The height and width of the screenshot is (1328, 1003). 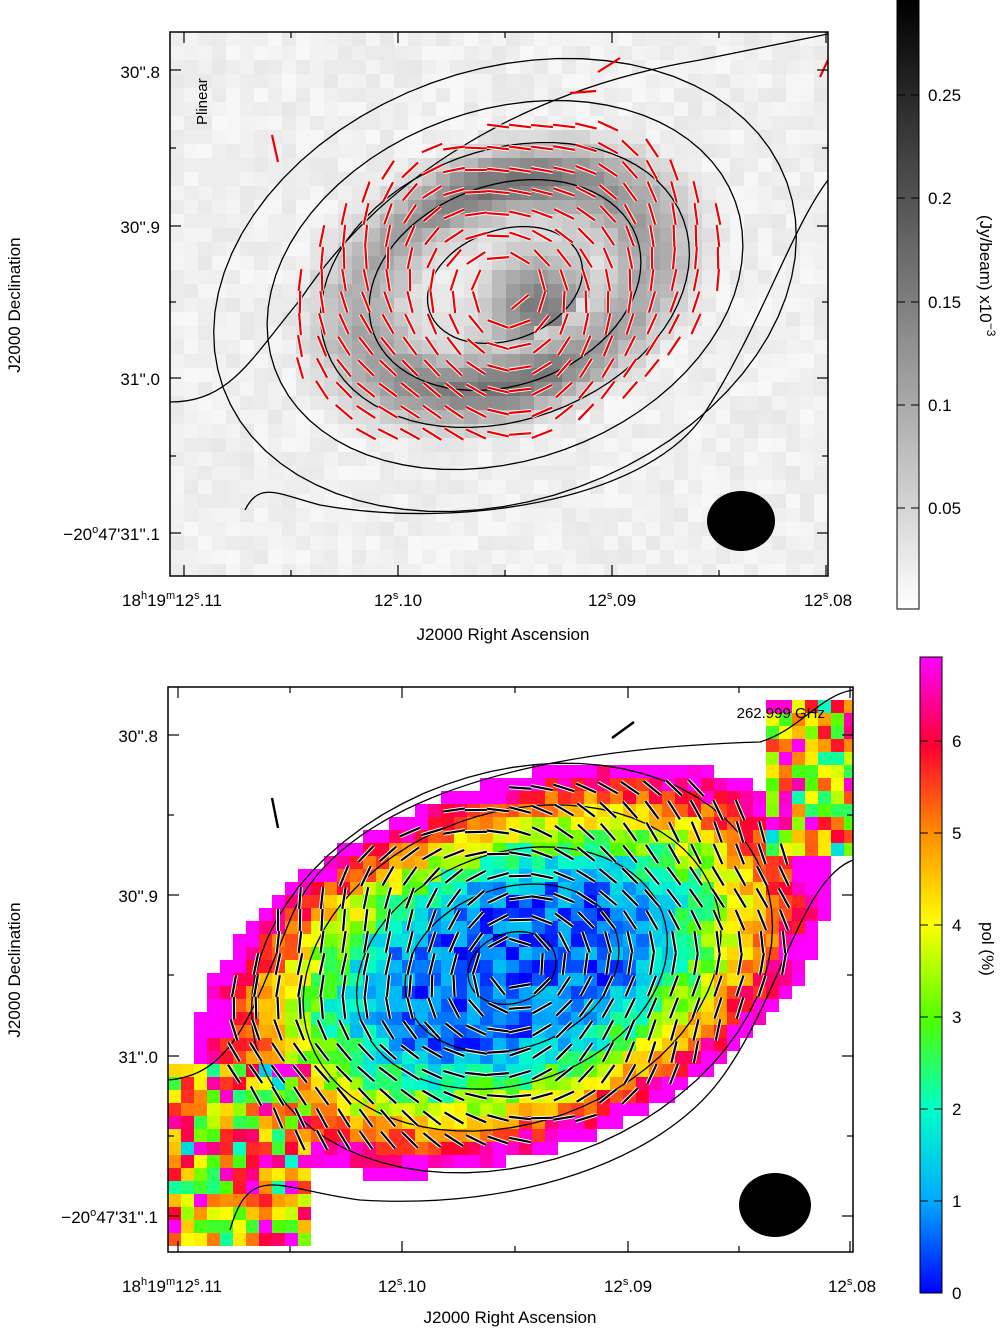 I want to click on bottom-x-tick-label: 12s.10, so click(x=402, y=1286).